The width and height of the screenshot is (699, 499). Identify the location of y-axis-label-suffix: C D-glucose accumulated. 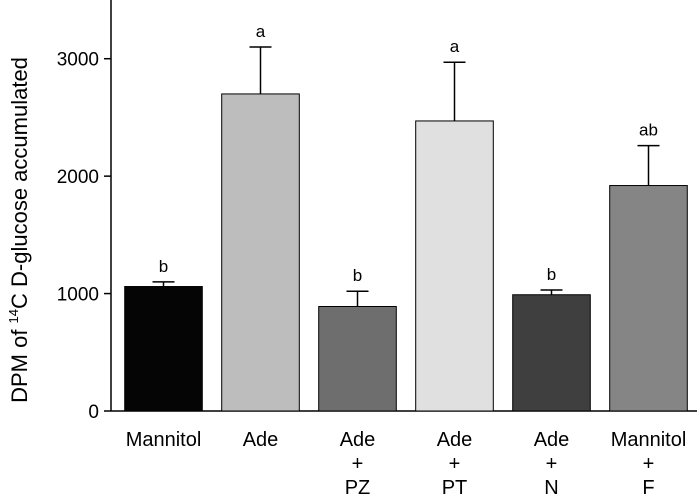
(19, 183).